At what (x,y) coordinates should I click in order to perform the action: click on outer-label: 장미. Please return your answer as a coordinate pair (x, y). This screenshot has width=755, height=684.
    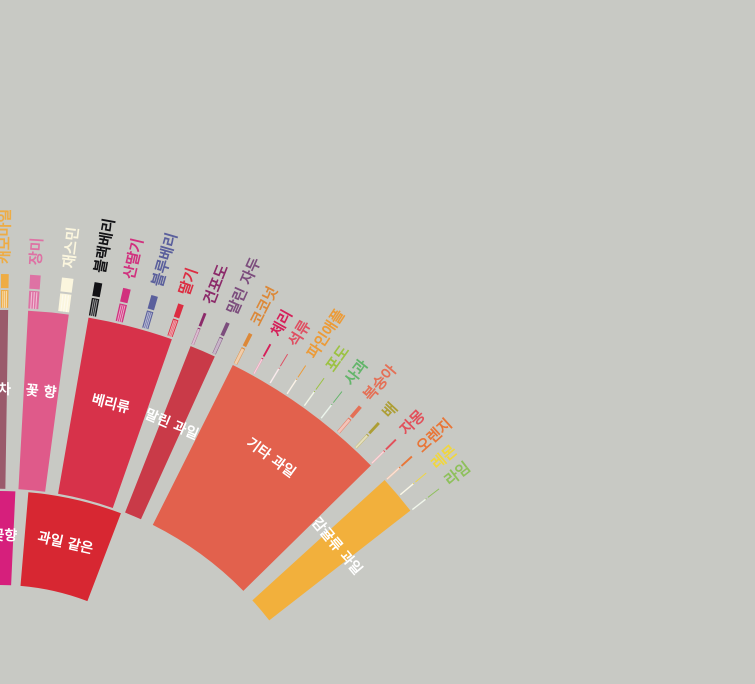
    Looking at the image, I should click on (37, 251).